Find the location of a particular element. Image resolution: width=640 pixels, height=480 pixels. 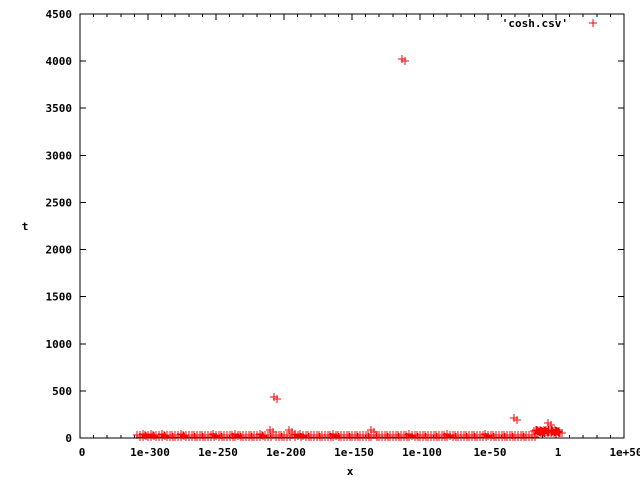

y-tick-label: 500 is located at coordinates (62, 391).